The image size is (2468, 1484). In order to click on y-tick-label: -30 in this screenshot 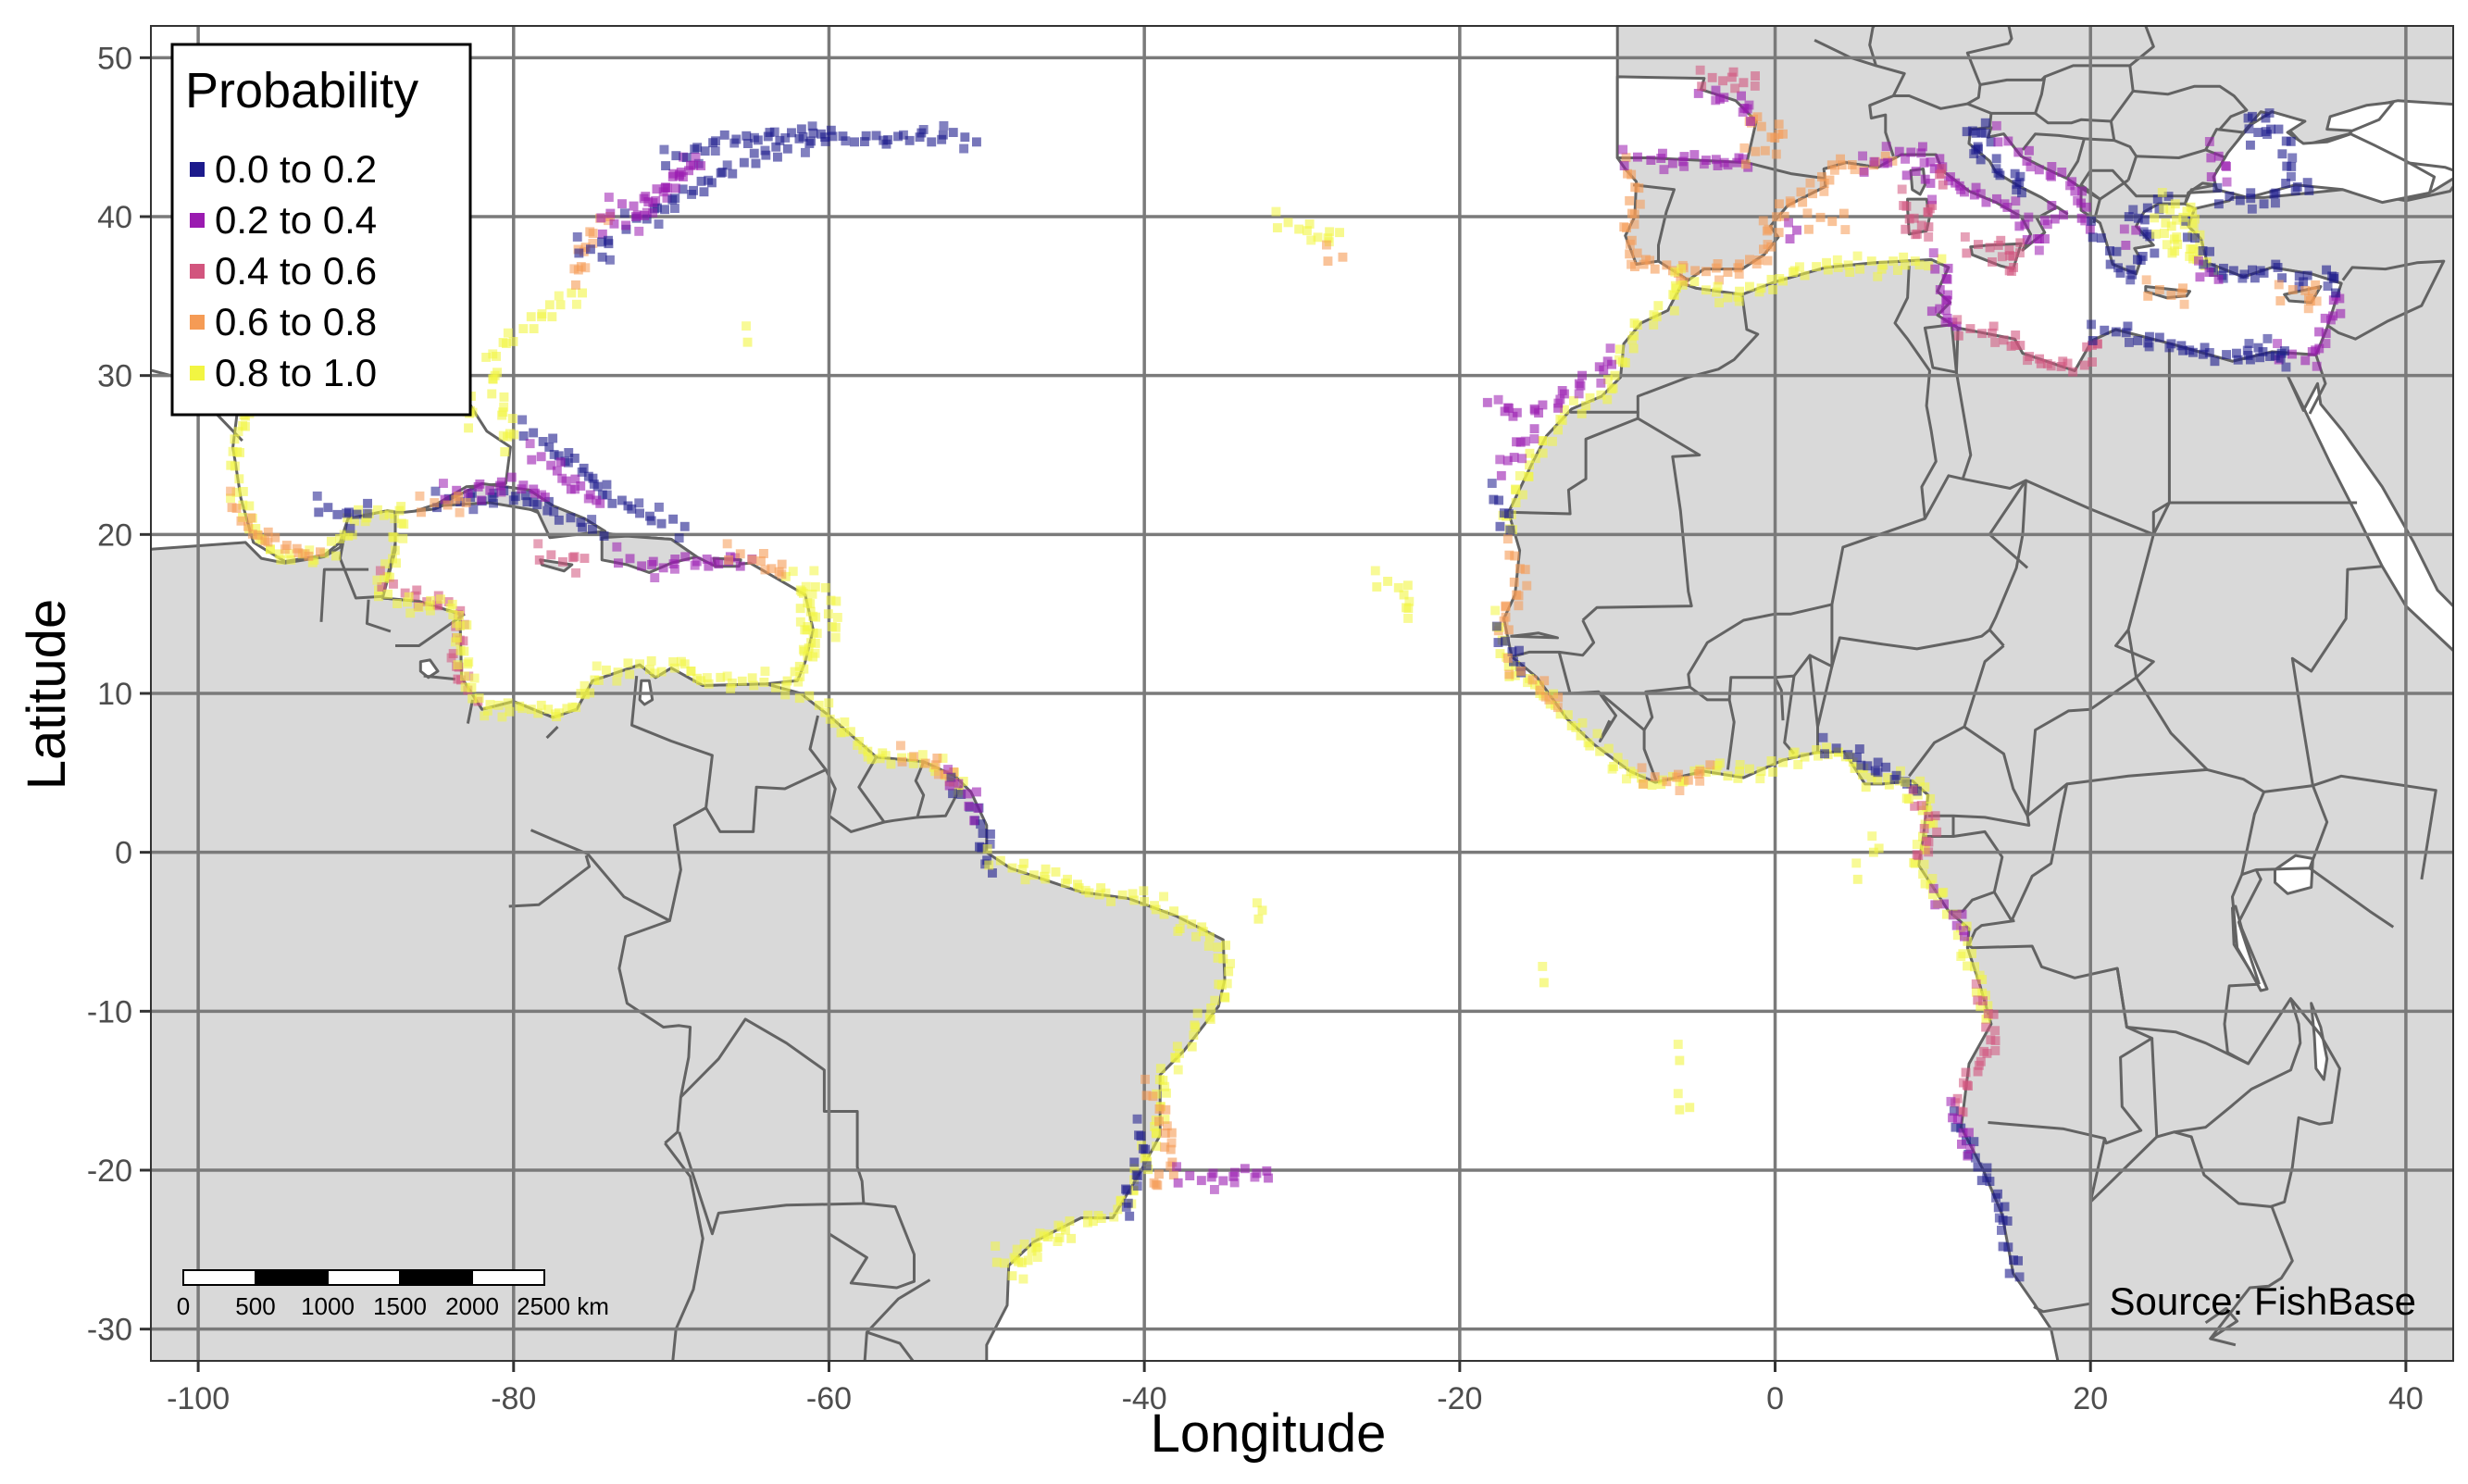, I will do `click(109, 1330)`.